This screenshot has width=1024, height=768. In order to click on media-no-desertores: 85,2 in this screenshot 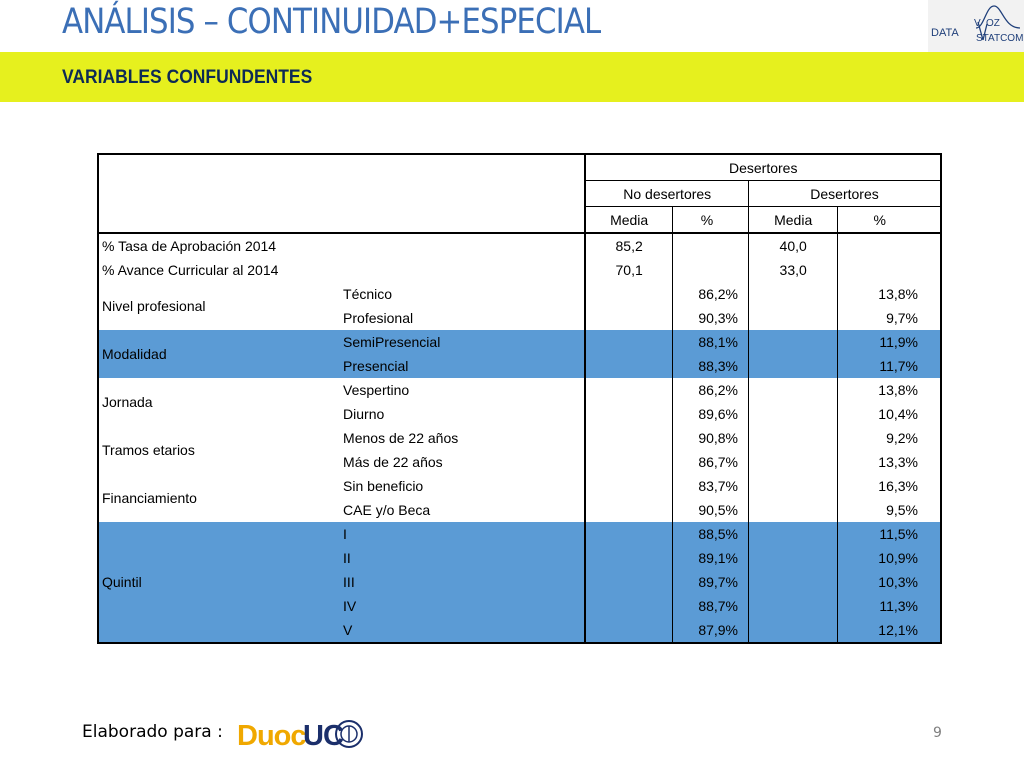, I will do `click(628, 245)`.